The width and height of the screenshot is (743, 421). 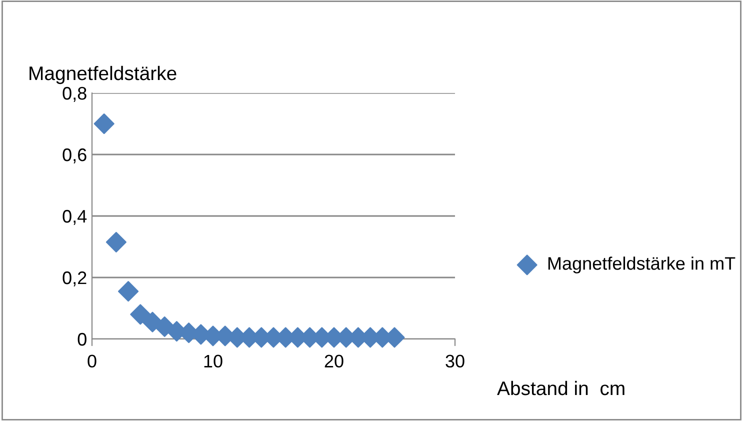 What do you see at coordinates (82, 339) in the screenshot?
I see `y-tick-label: 0` at bounding box center [82, 339].